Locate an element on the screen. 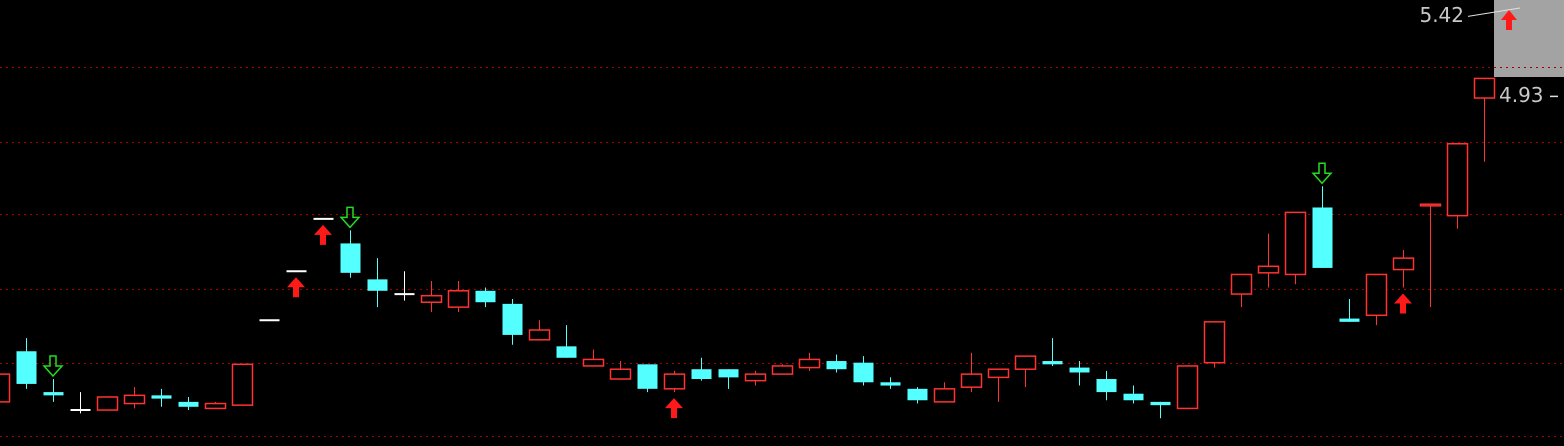  high-price-label: 5.42 is located at coordinates (1441, 15).